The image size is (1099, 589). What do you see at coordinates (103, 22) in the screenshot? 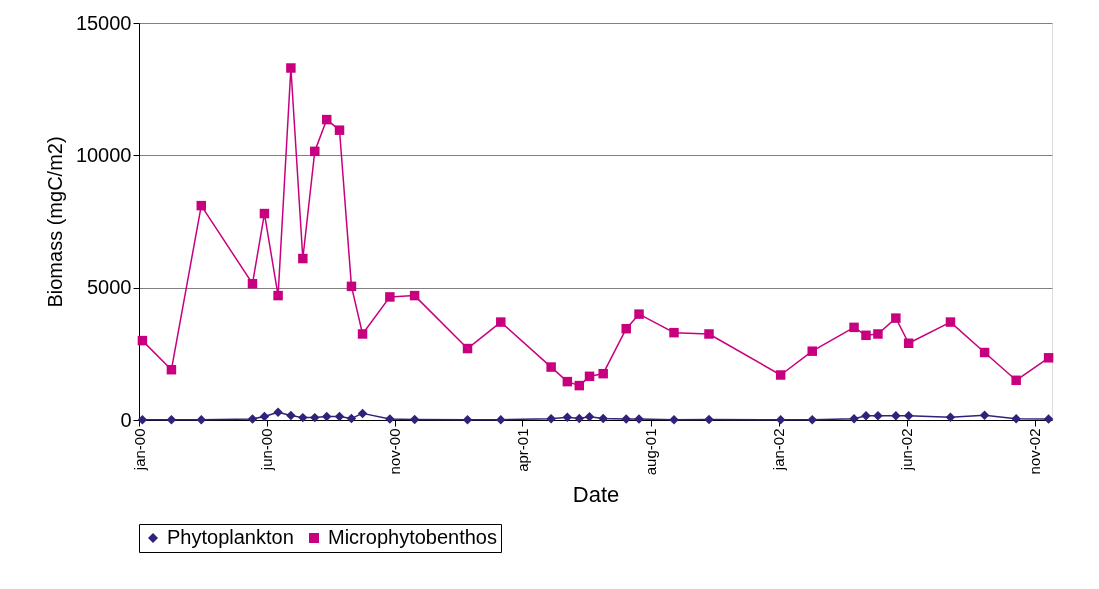
I see `y-tick-label: 15000` at bounding box center [103, 22].